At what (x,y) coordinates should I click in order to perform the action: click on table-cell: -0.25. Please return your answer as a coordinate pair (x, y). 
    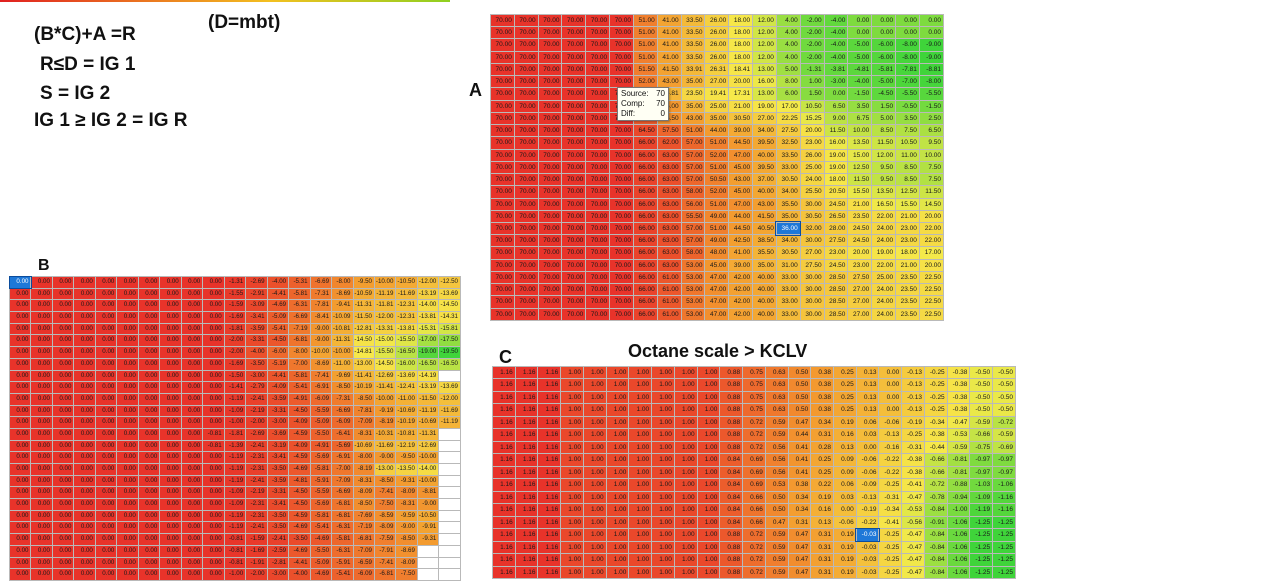
    Looking at the image, I should click on (890, 485).